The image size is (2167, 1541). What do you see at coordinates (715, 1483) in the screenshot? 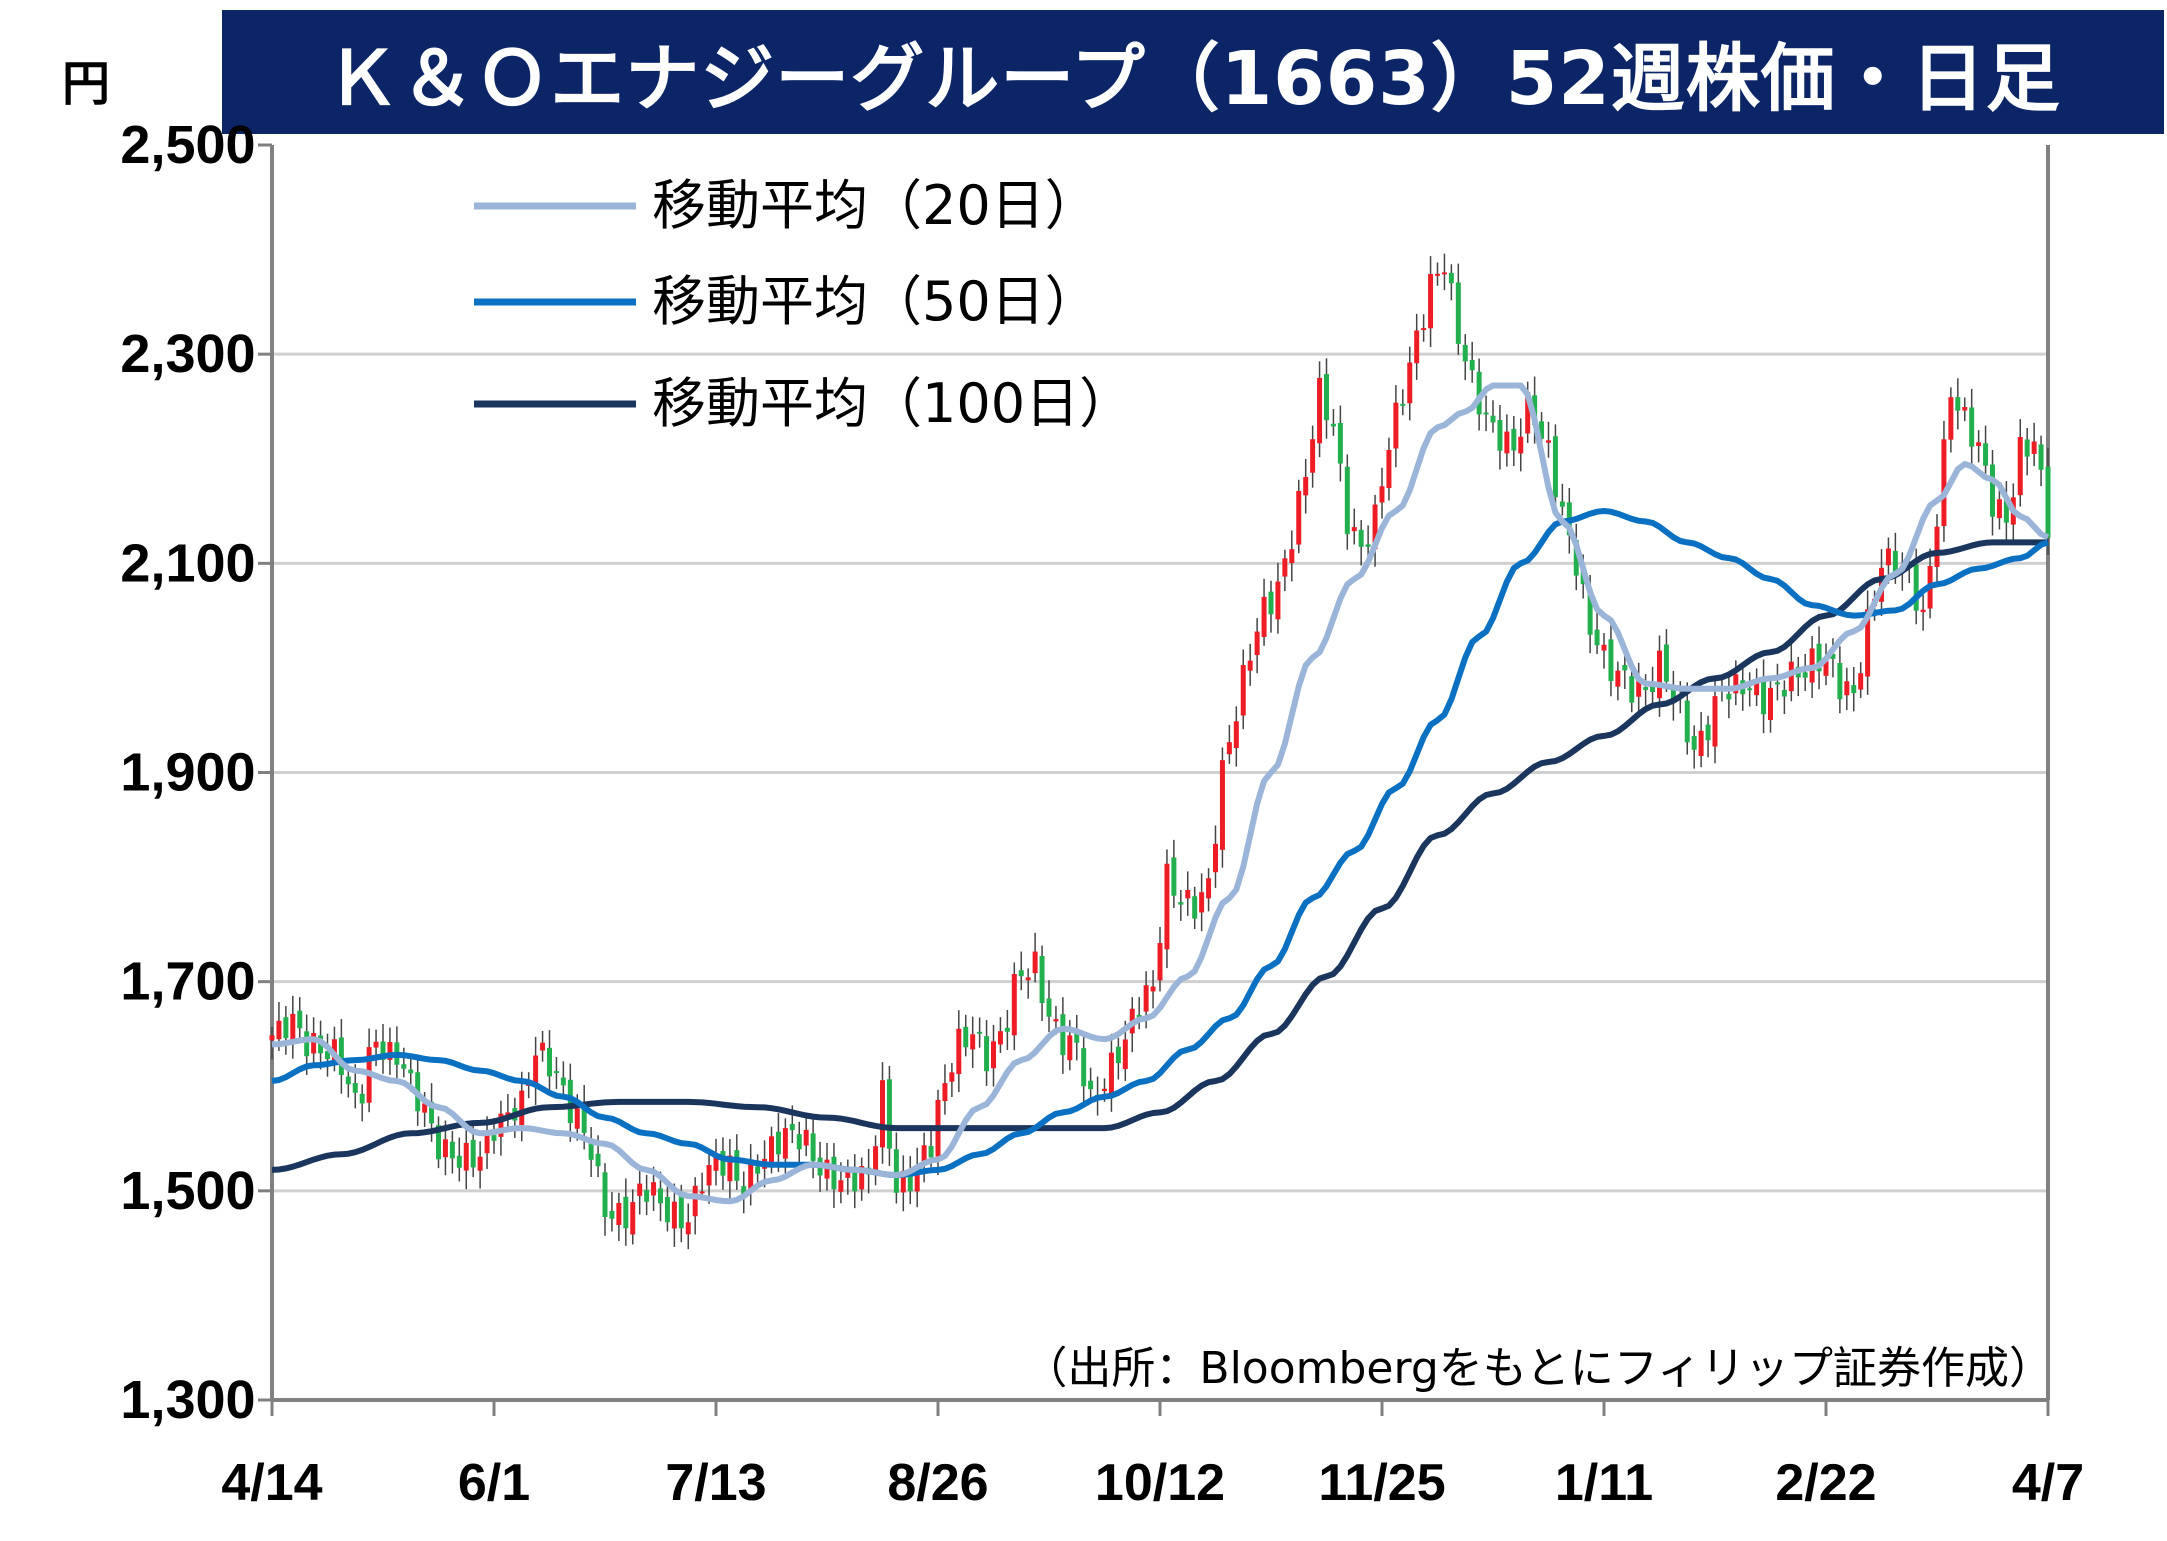
I see `x-tick-label: 7/13` at bounding box center [715, 1483].